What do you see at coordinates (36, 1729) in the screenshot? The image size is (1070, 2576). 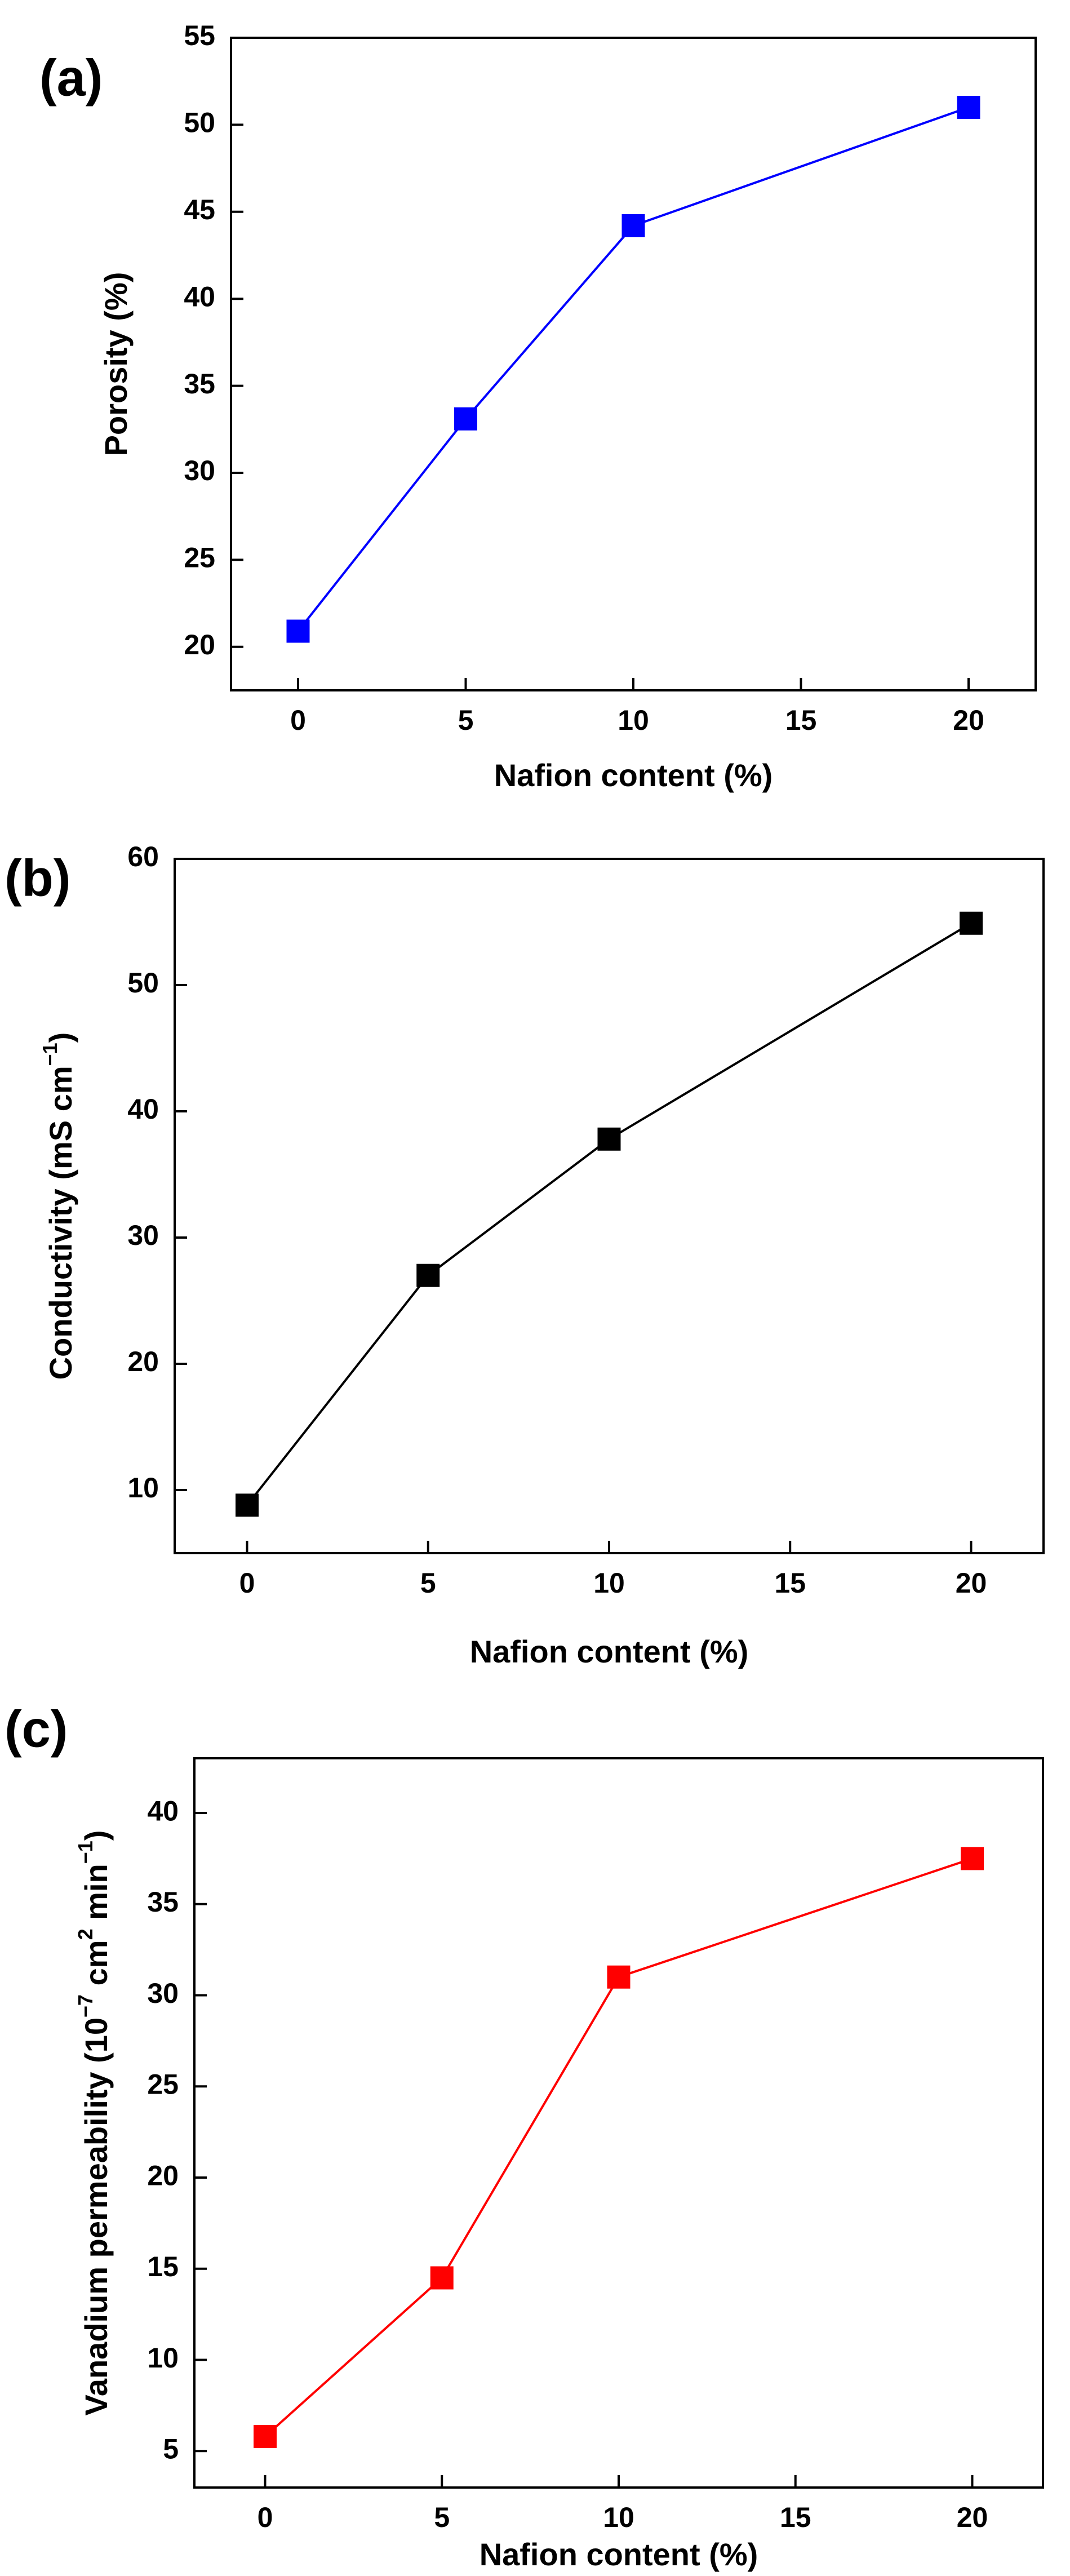 I see `panel-label: (c)` at bounding box center [36, 1729].